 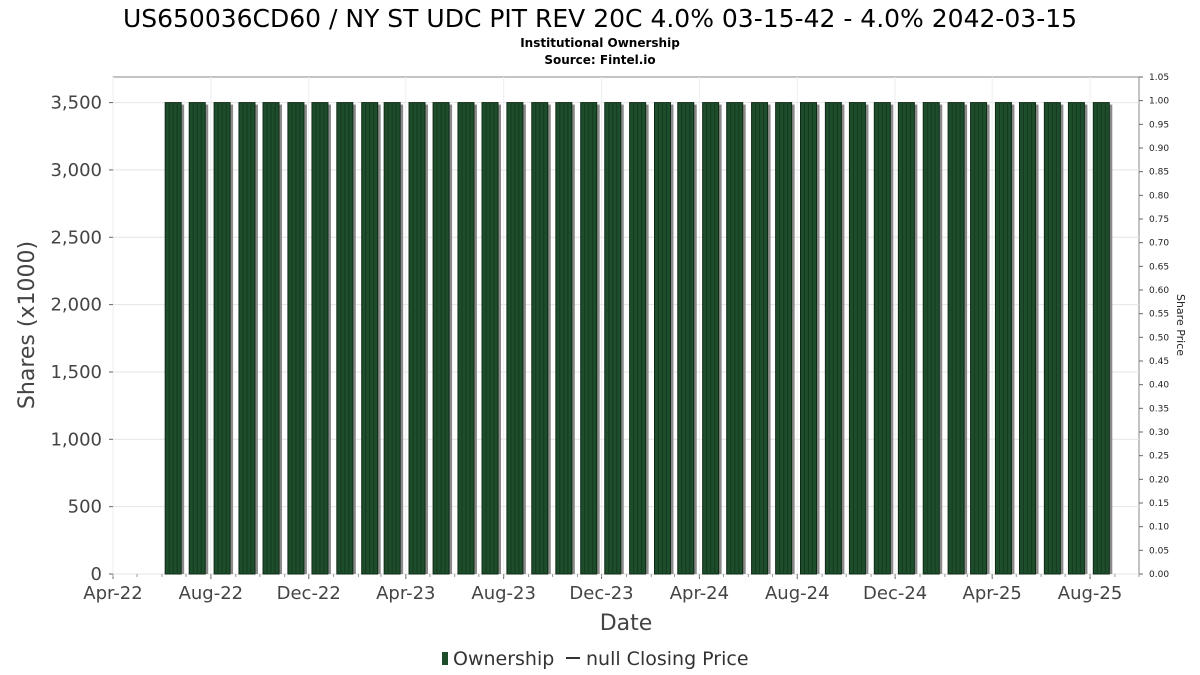 What do you see at coordinates (27, 325) in the screenshot?
I see `y-axis-label: Shares (x1000)` at bounding box center [27, 325].